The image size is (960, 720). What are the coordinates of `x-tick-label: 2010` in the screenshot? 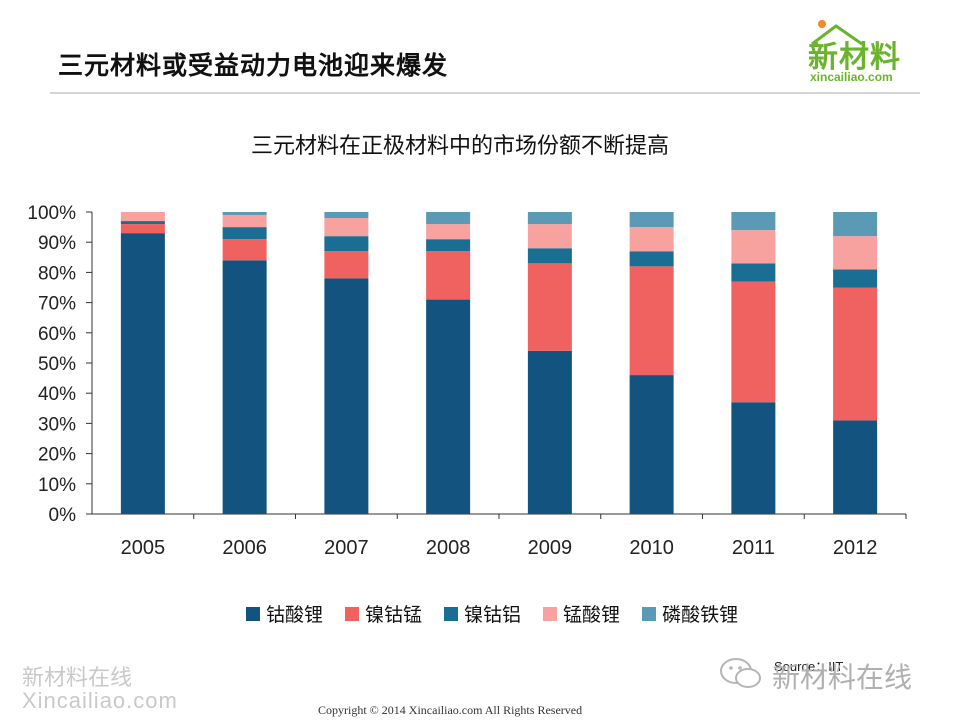 It's located at (651, 548).